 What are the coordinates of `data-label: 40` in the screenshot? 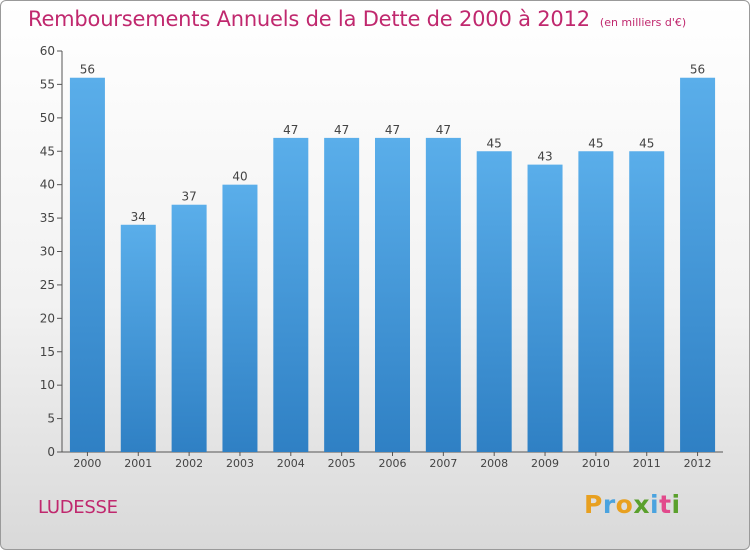 It's located at (239, 177).